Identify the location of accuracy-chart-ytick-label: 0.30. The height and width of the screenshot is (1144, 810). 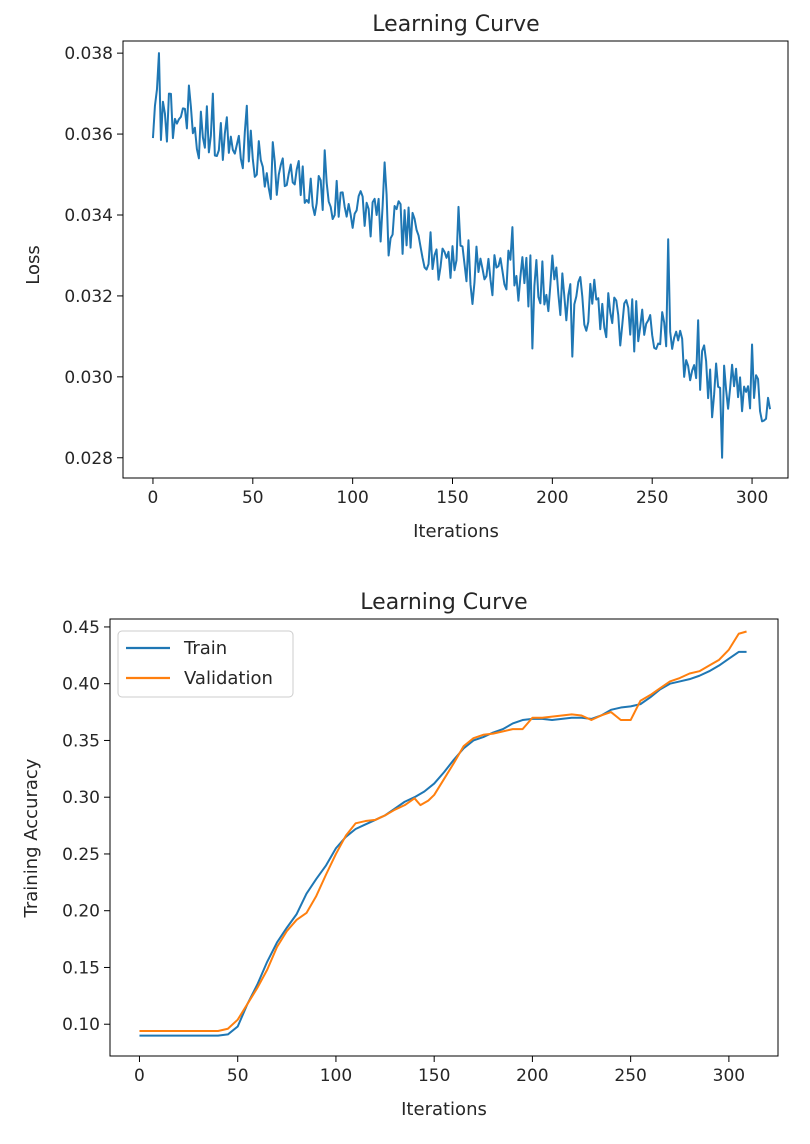
(81, 798).